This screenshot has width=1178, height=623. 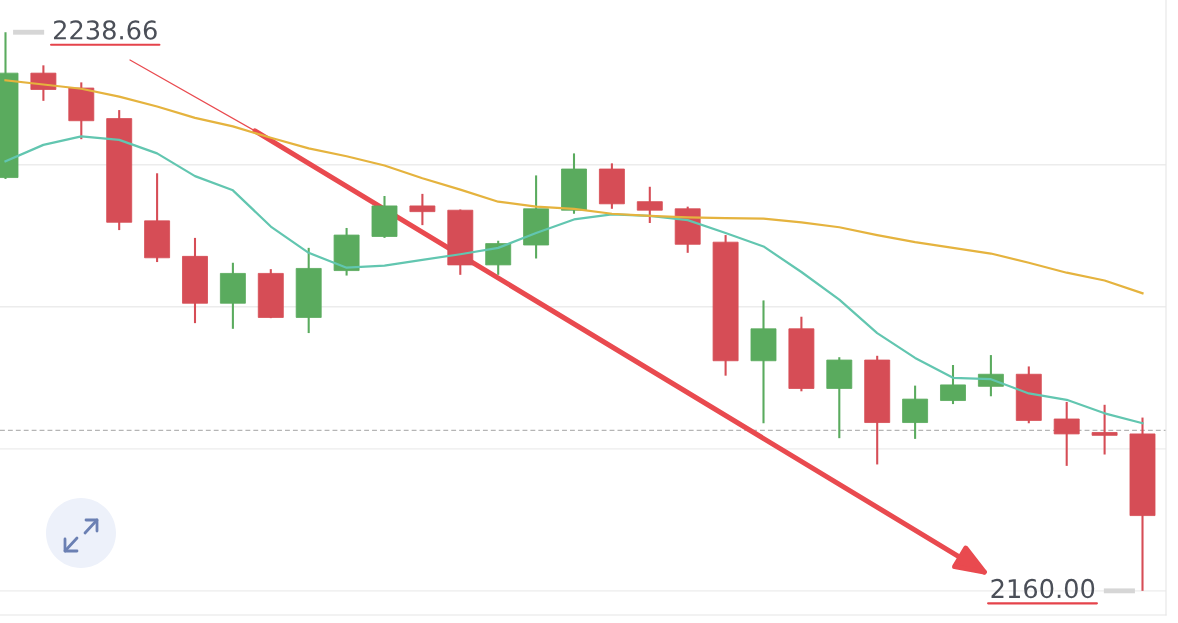 I want to click on annotation: 2238.66, so click(x=105, y=30).